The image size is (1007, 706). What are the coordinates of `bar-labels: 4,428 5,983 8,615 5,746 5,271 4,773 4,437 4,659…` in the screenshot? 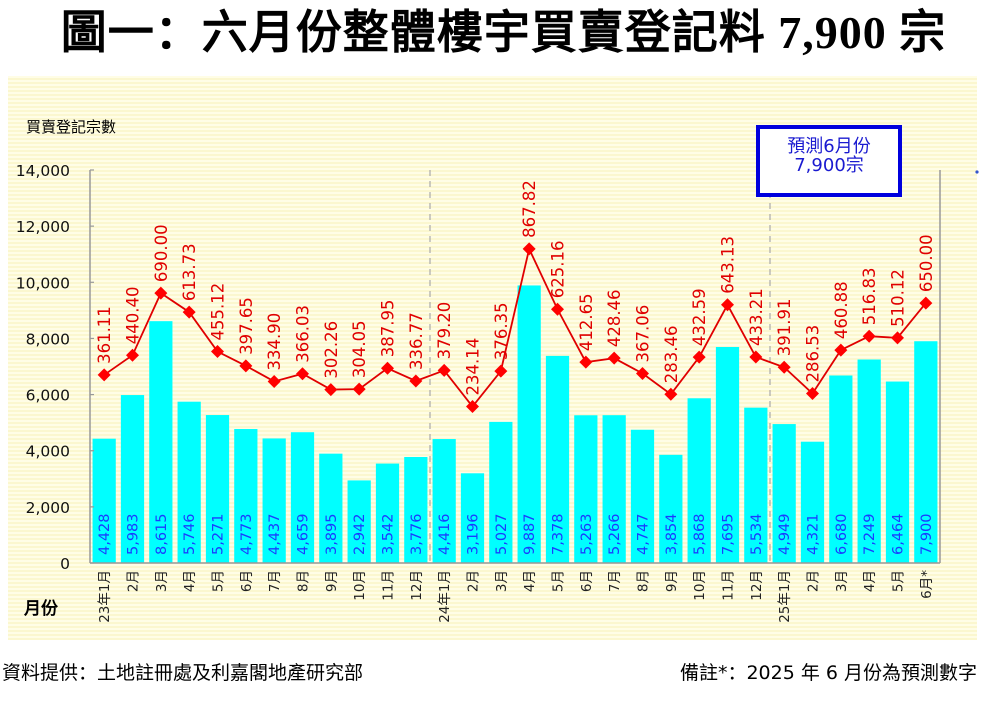 It's located at (516, 534).